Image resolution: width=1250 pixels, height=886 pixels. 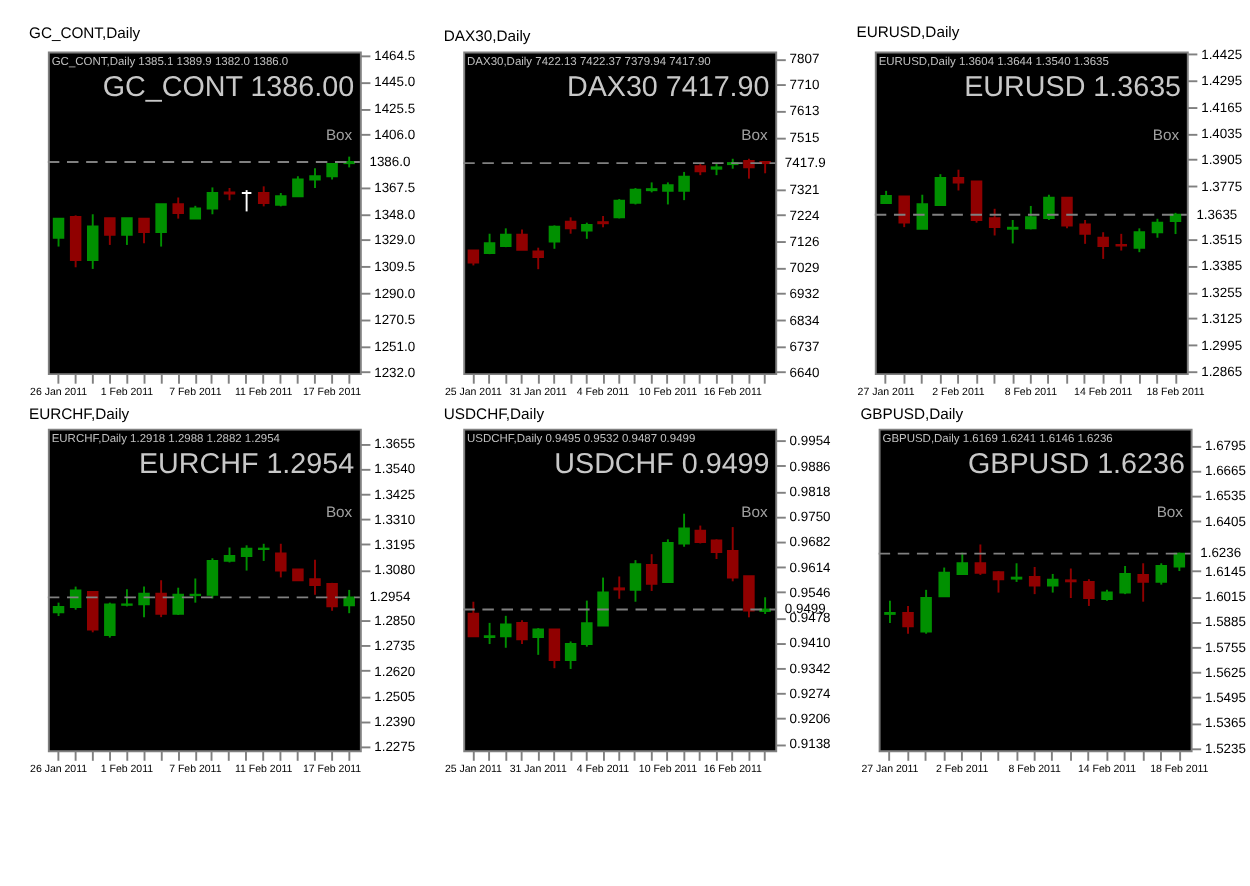 What do you see at coordinates (668, 87) in the screenshot?
I see `text: DAX30 7417.90` at bounding box center [668, 87].